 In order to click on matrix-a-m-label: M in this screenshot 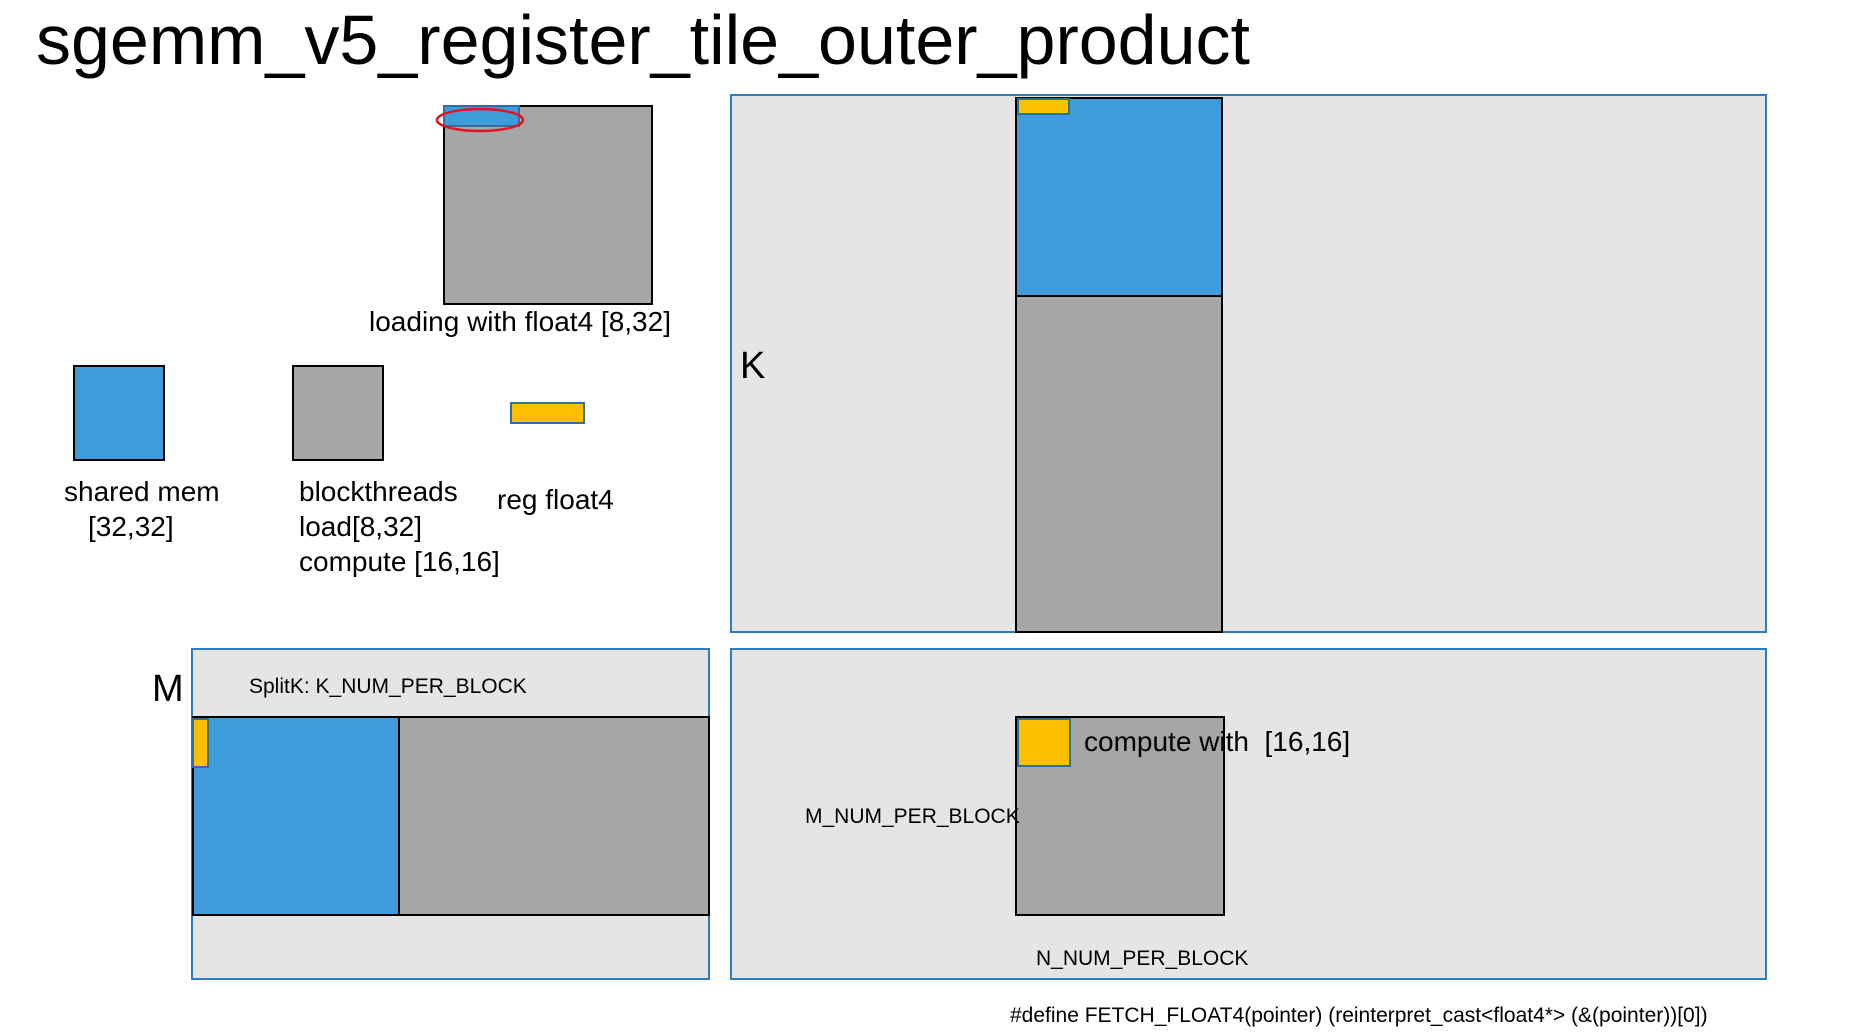, I will do `click(168, 689)`.